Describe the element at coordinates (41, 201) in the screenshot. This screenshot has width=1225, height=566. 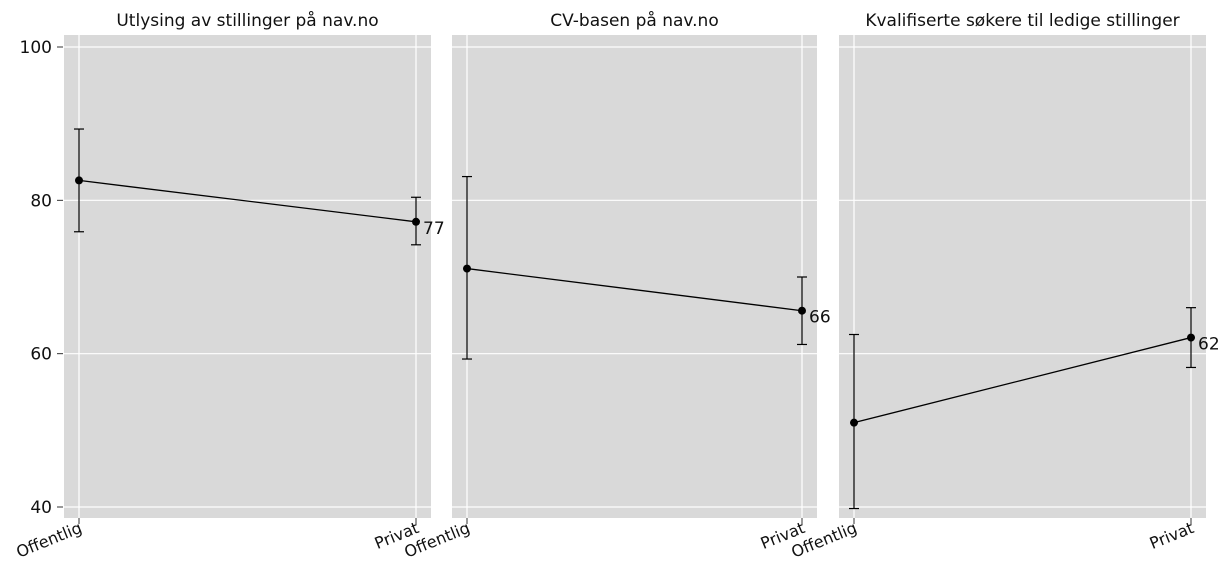
I see `y-axis-tick-label: 80` at that location.